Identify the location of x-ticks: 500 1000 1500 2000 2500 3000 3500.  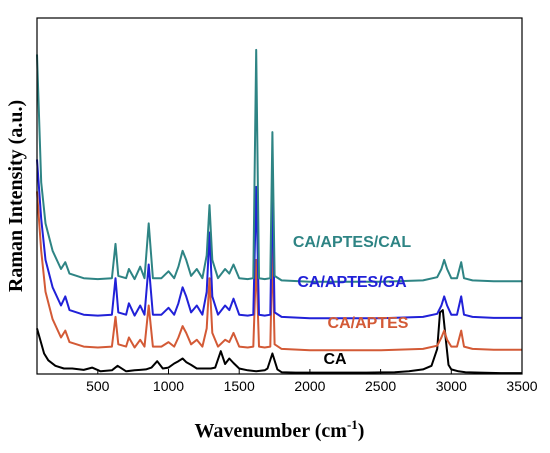
(312, 381).